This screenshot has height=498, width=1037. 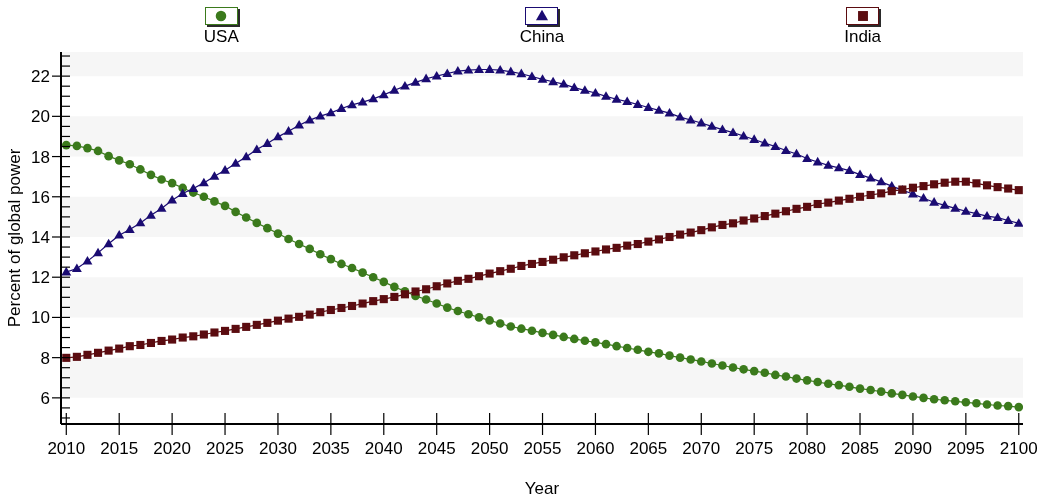 I want to click on x-tick-label: 2090, so click(x=913, y=448).